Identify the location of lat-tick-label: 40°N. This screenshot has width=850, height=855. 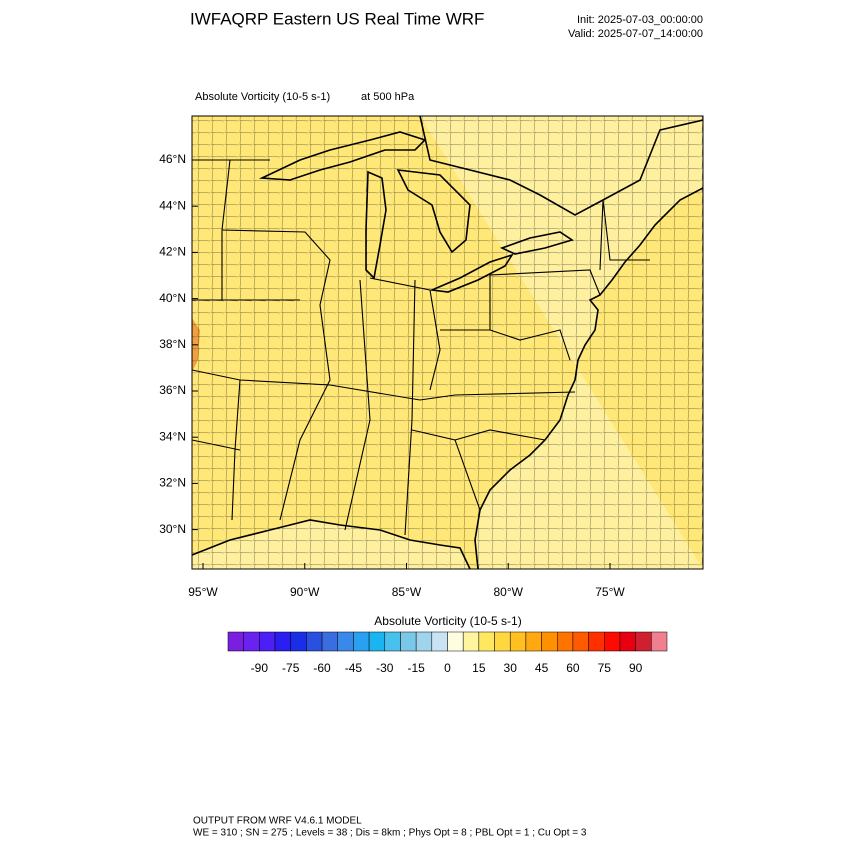
(172, 298).